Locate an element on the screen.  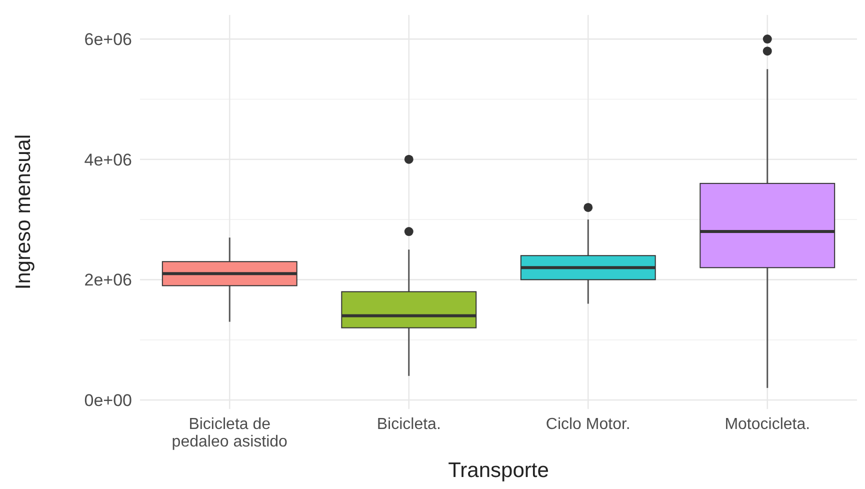
x-axis-title: Transporte is located at coordinates (498, 470).